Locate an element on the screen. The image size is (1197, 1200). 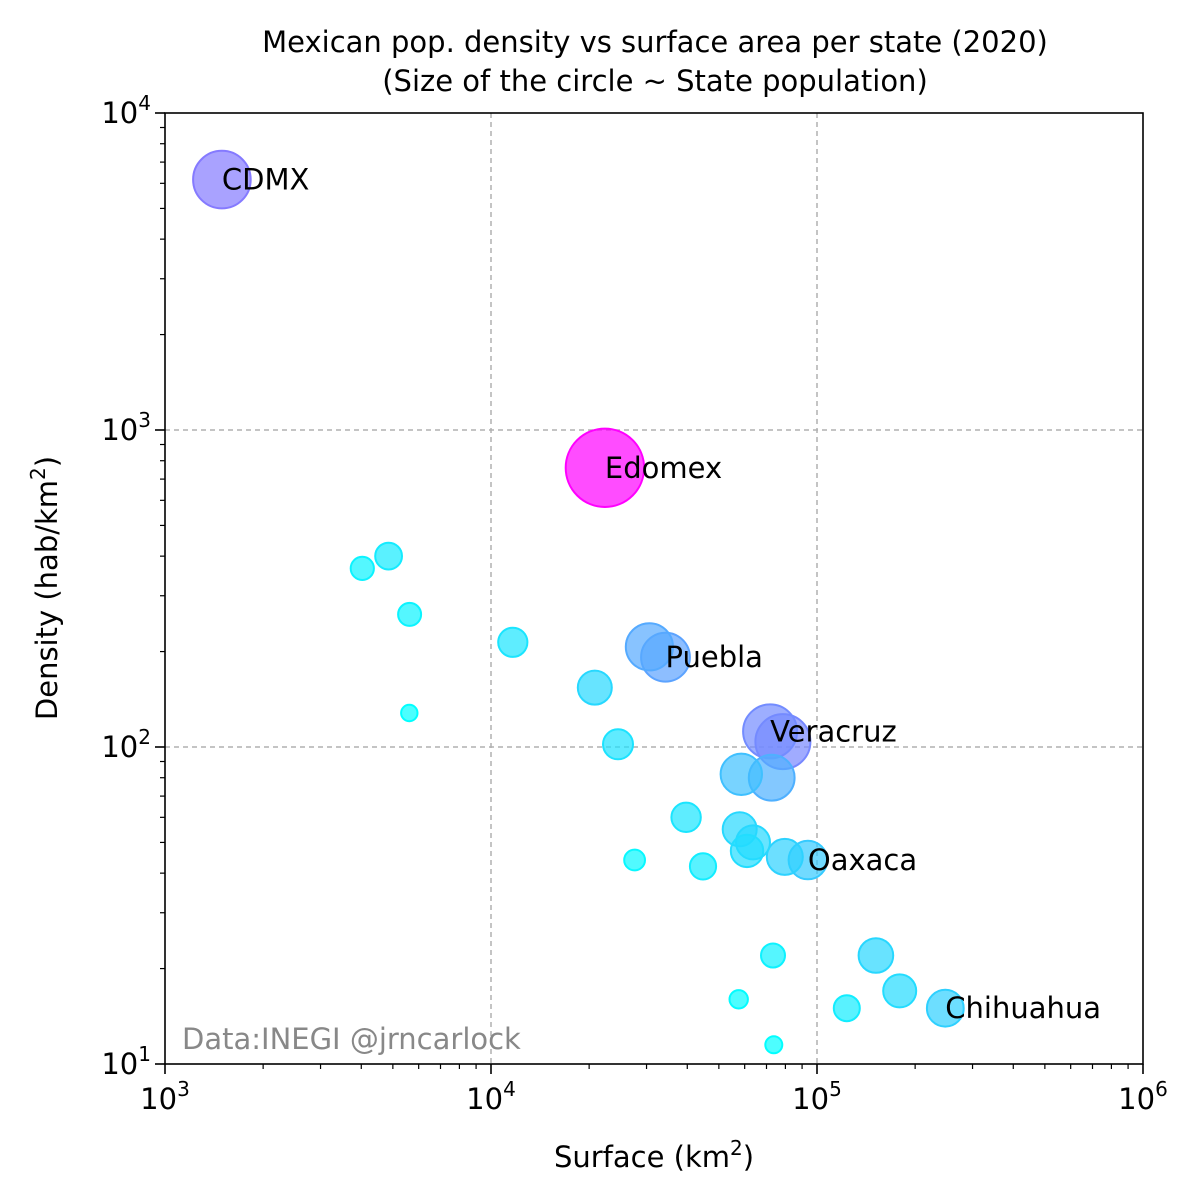
y-axis-label-end: ) is located at coordinates (47, 461).